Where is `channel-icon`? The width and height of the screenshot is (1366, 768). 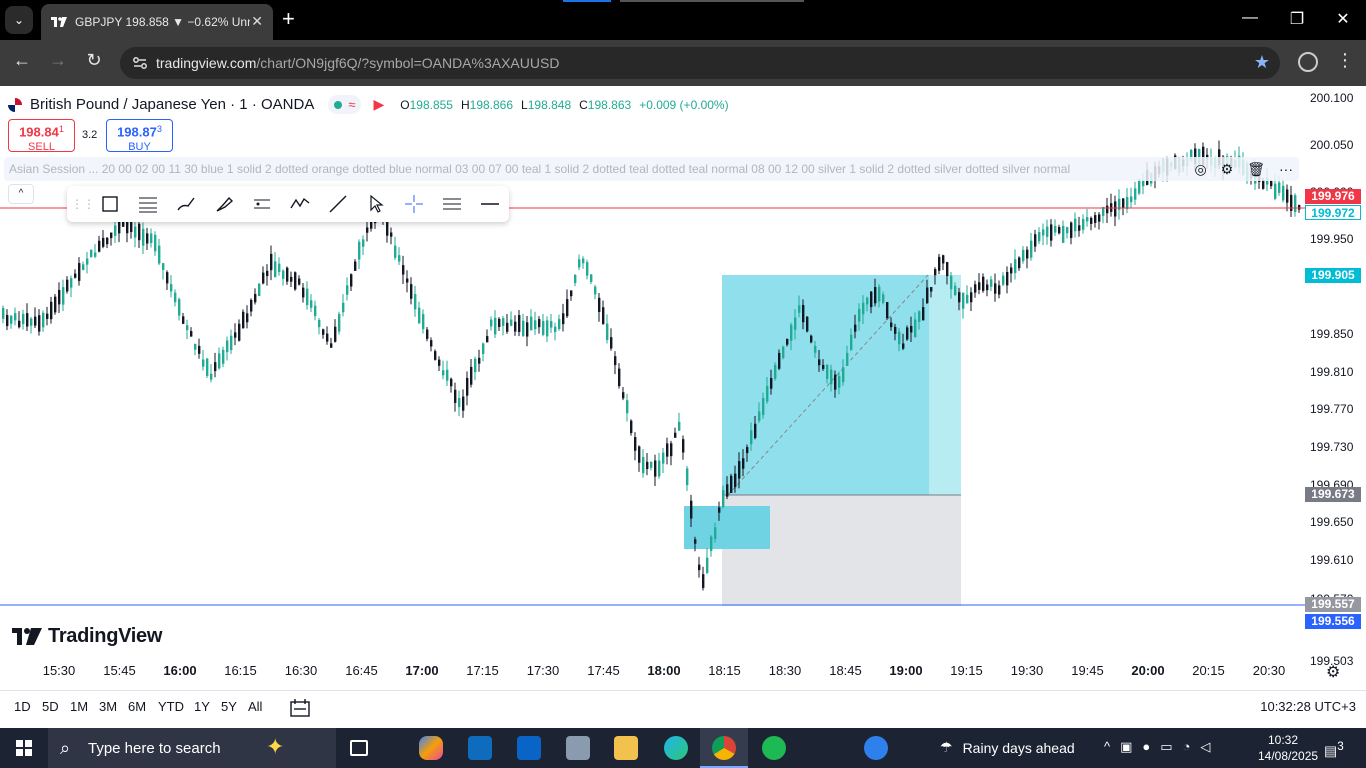 channel-icon is located at coordinates (262, 204).